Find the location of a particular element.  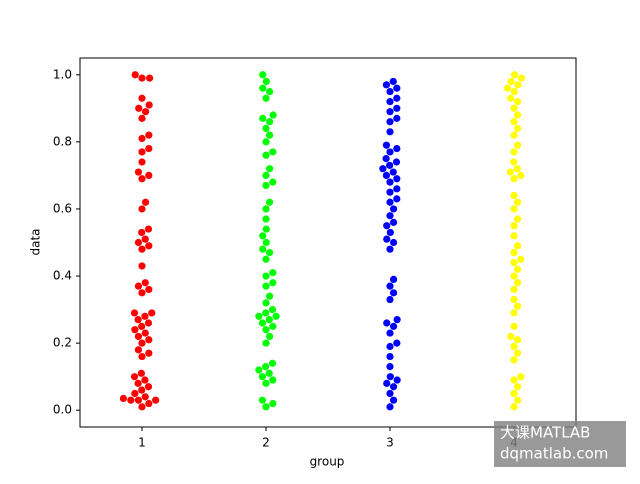

y-tick-label: 1.0 is located at coordinates (62, 74).